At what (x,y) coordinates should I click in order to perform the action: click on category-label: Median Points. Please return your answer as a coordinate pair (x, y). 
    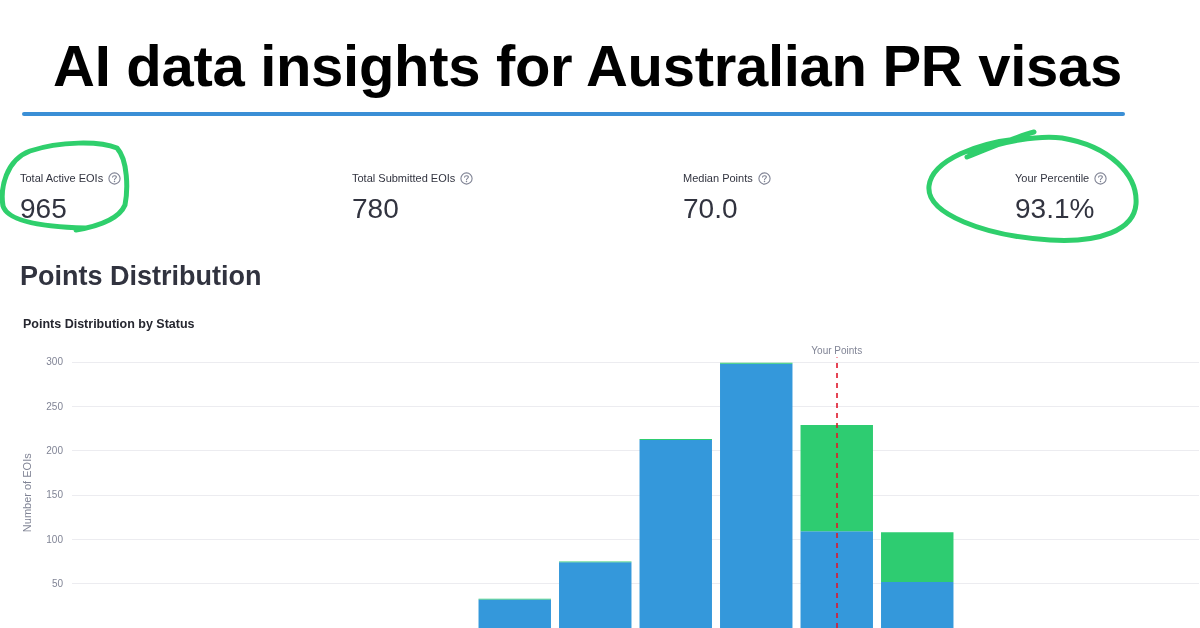
    Looking at the image, I should click on (718, 178).